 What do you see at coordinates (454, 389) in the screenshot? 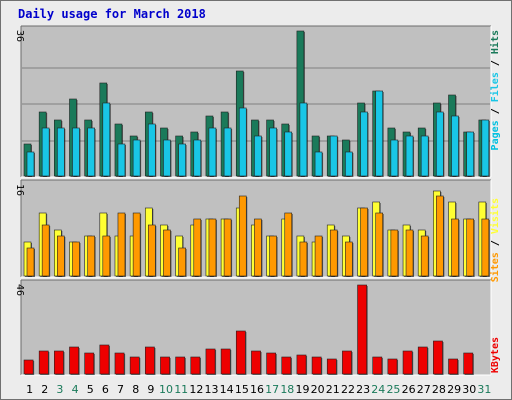
I see `x-tick-label-29: 29` at bounding box center [454, 389].